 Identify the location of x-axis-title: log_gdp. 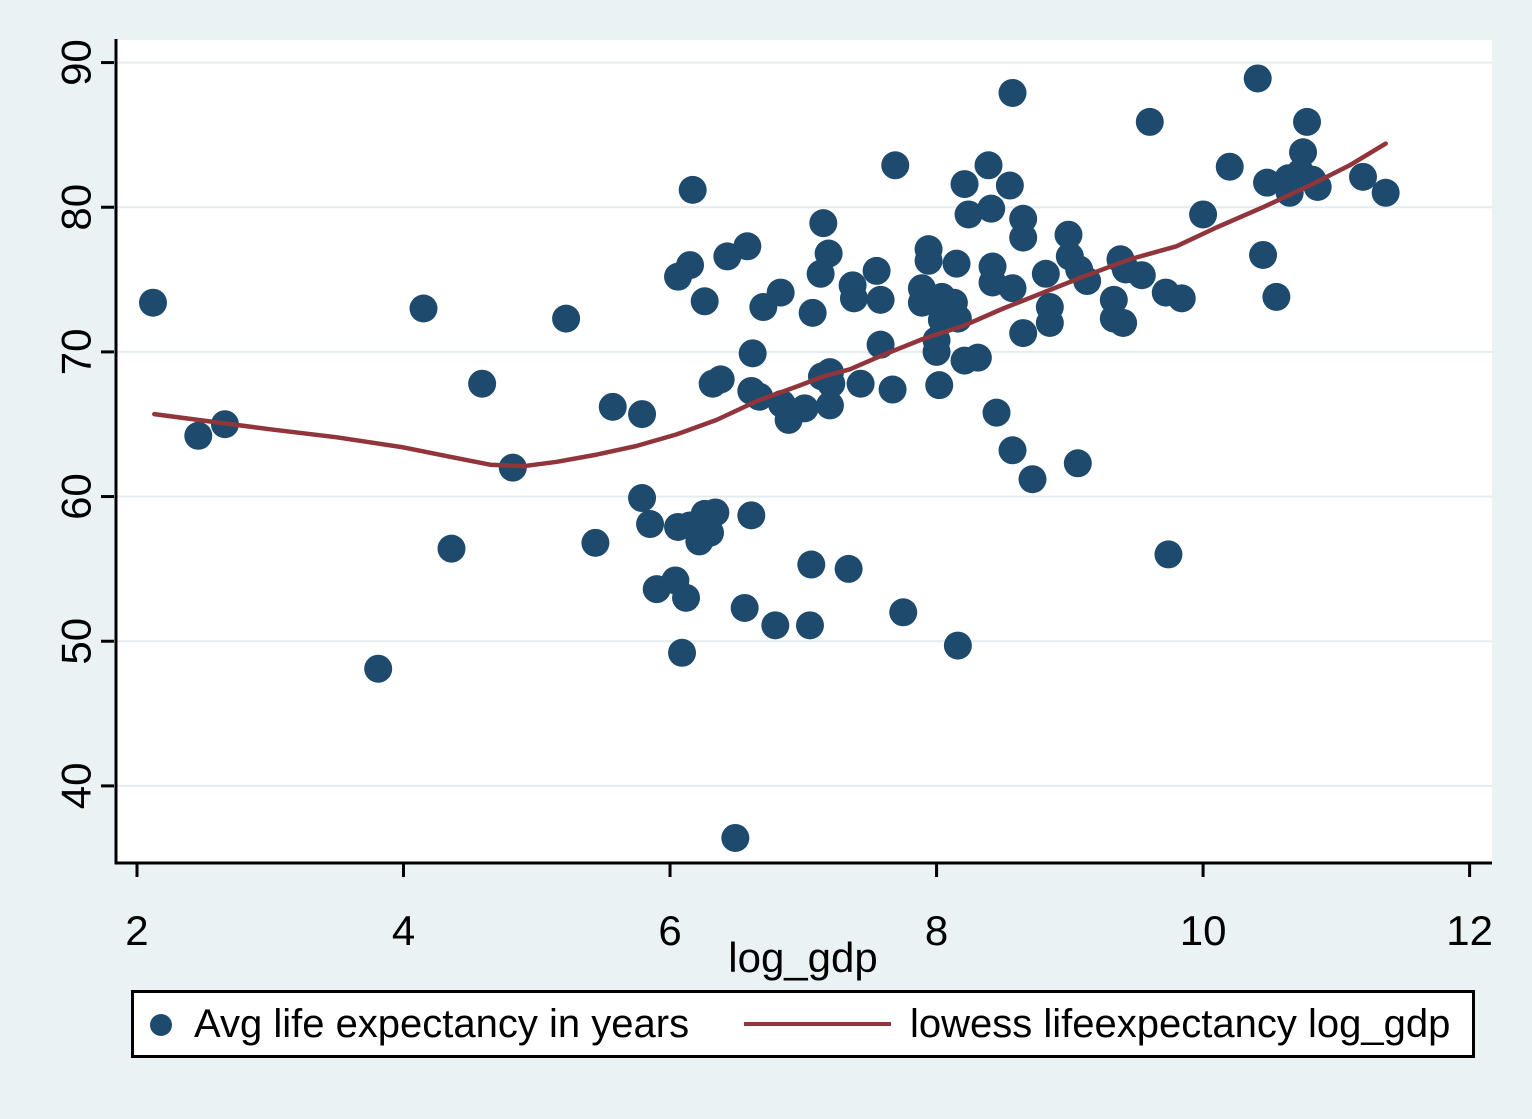
(802, 957).